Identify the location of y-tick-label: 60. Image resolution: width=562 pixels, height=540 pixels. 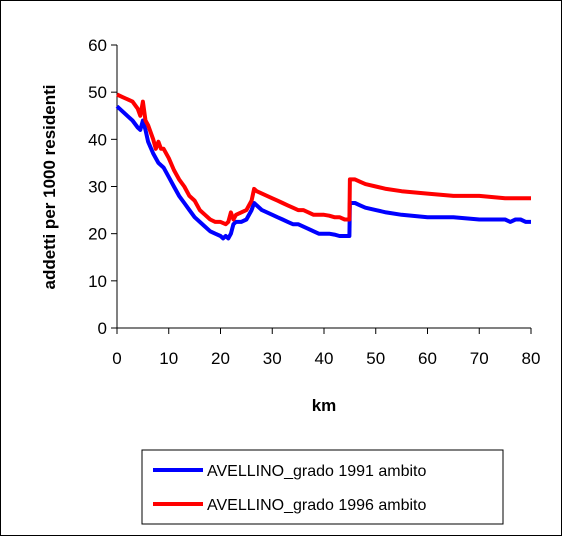
(97, 45).